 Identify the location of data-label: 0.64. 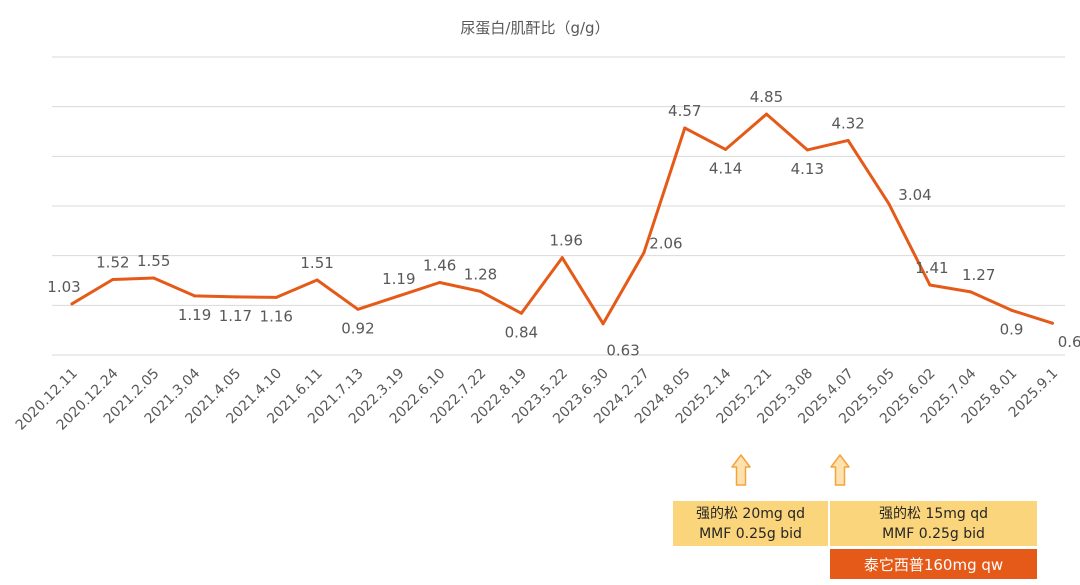
(1069, 342).